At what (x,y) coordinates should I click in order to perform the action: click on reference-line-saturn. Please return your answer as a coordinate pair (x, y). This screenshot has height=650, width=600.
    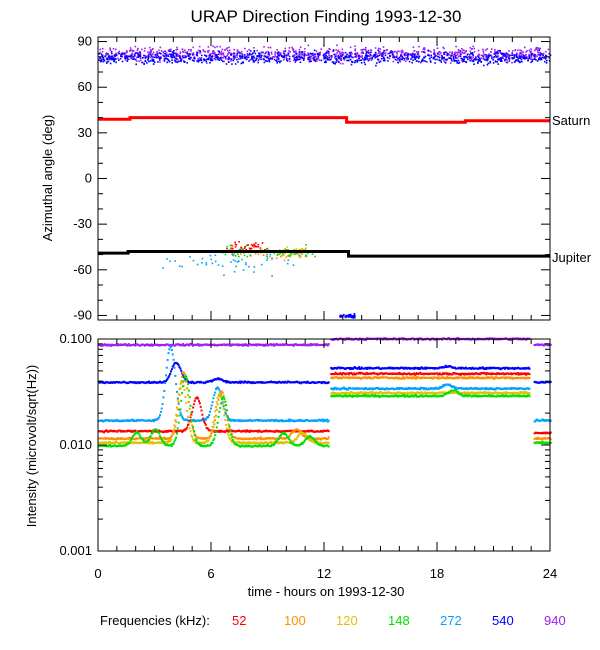
    Looking at the image, I should click on (324, 120).